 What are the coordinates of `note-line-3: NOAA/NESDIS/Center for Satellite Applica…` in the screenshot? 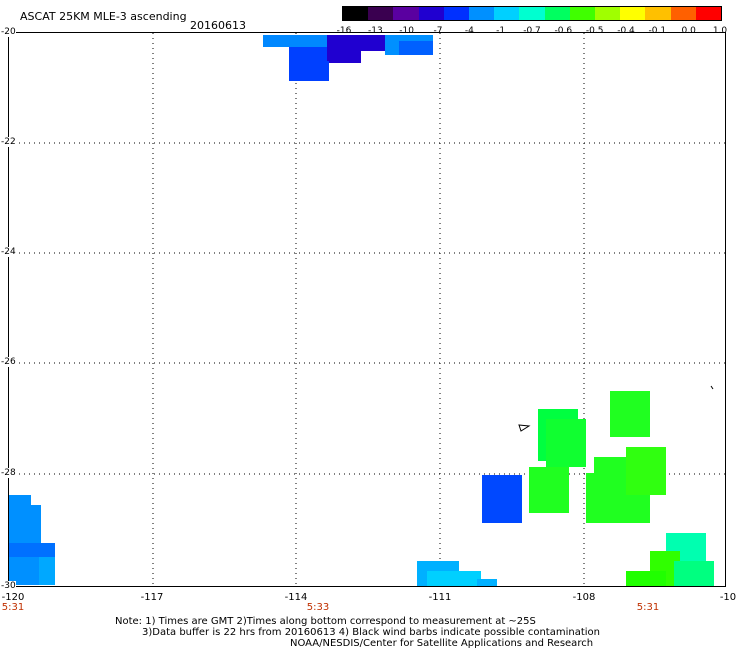 It's located at (442, 643).